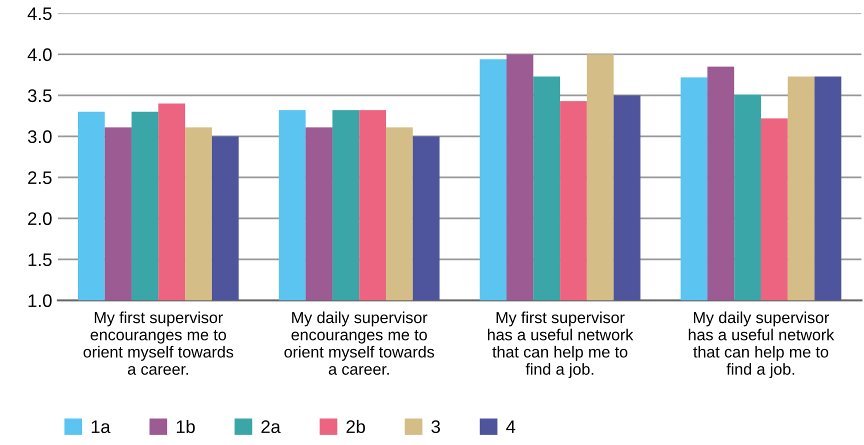 The height and width of the screenshot is (445, 864). Describe the element at coordinates (101, 427) in the screenshot. I see `legend-label: 1a` at that location.